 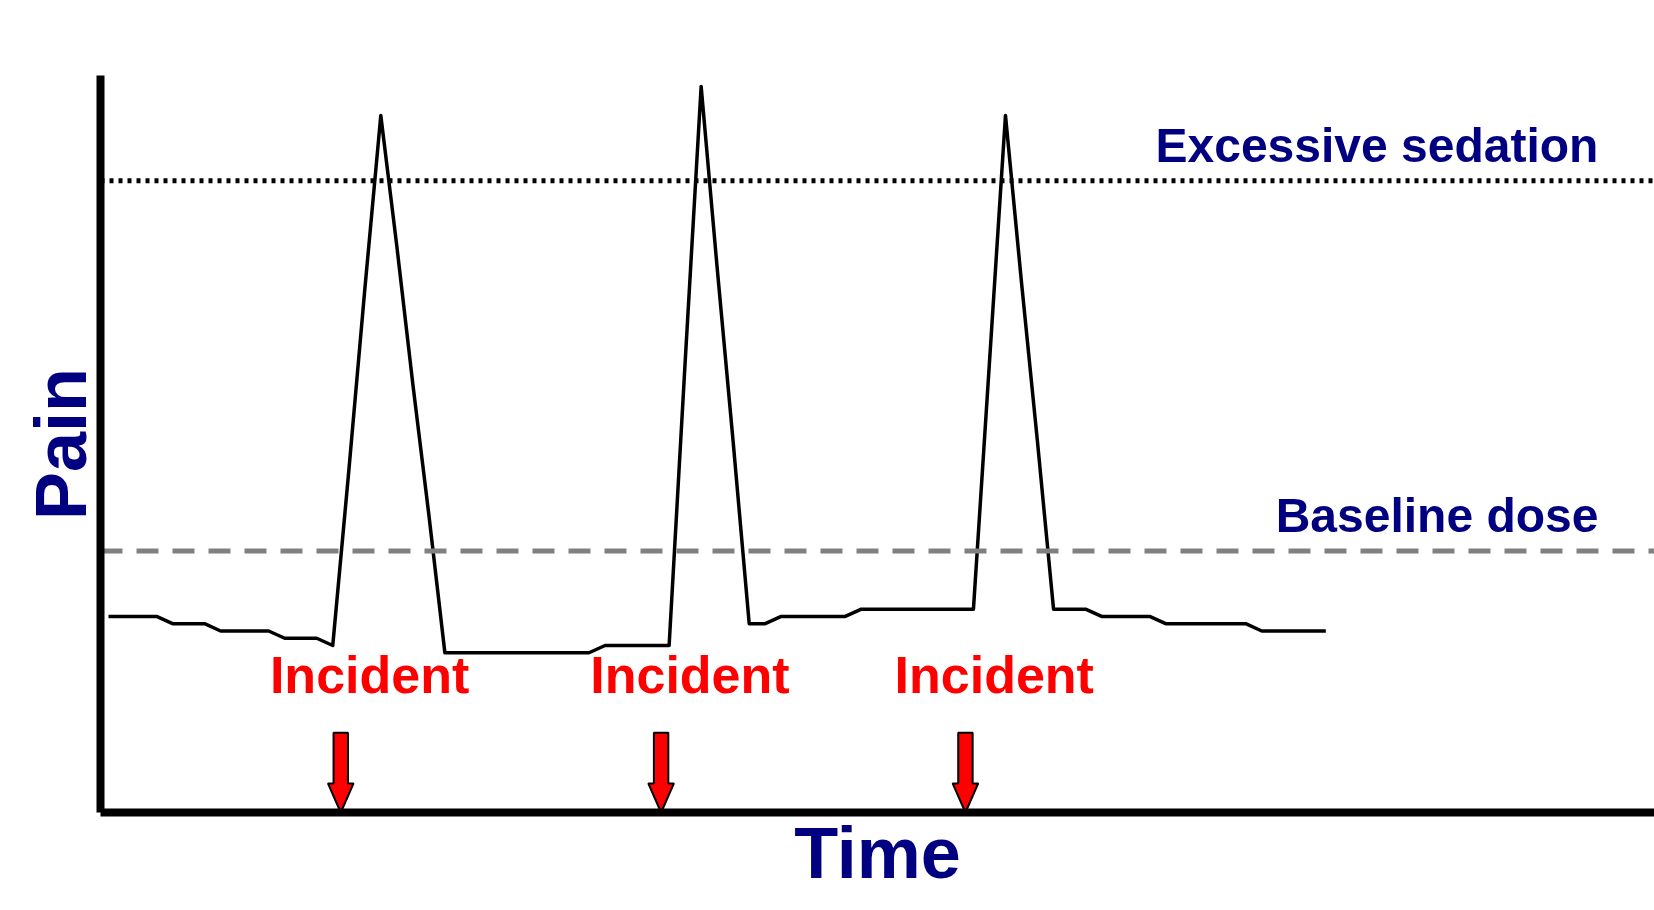 What do you see at coordinates (1377, 146) in the screenshot?
I see `ref-line-label: Excessive sedation` at bounding box center [1377, 146].